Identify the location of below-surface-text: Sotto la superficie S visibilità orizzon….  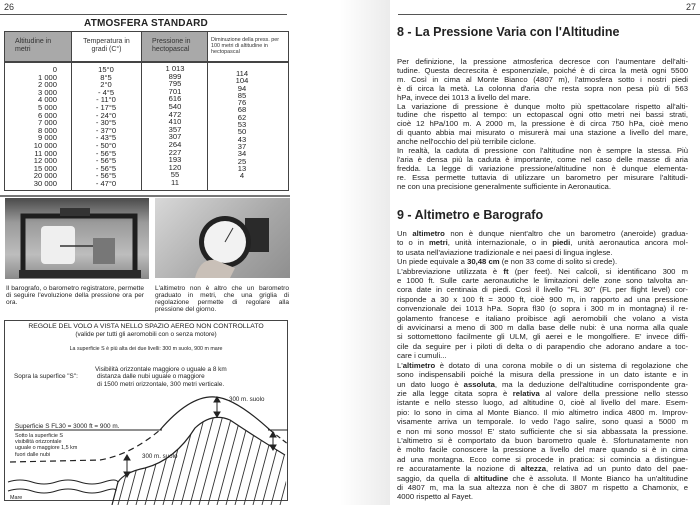
(46, 445).